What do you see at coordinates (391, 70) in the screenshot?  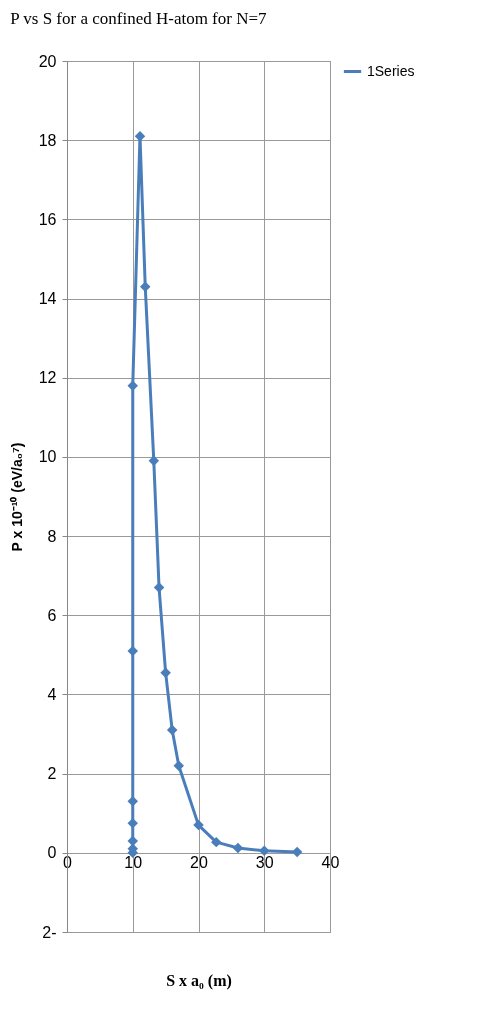 I see `legend-label: 1Series` at bounding box center [391, 70].